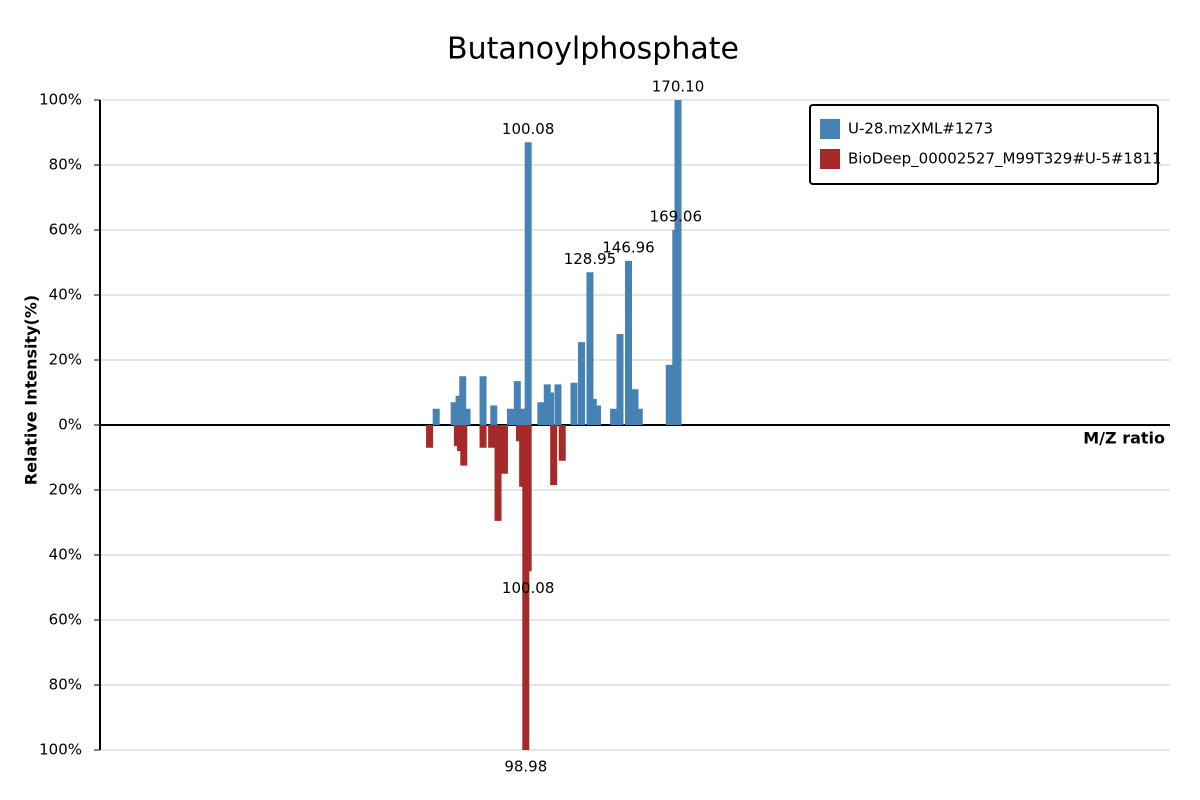 This screenshot has height=800, width=1200. I want to click on x-axis-label: M/Z ratio, so click(1124, 438).